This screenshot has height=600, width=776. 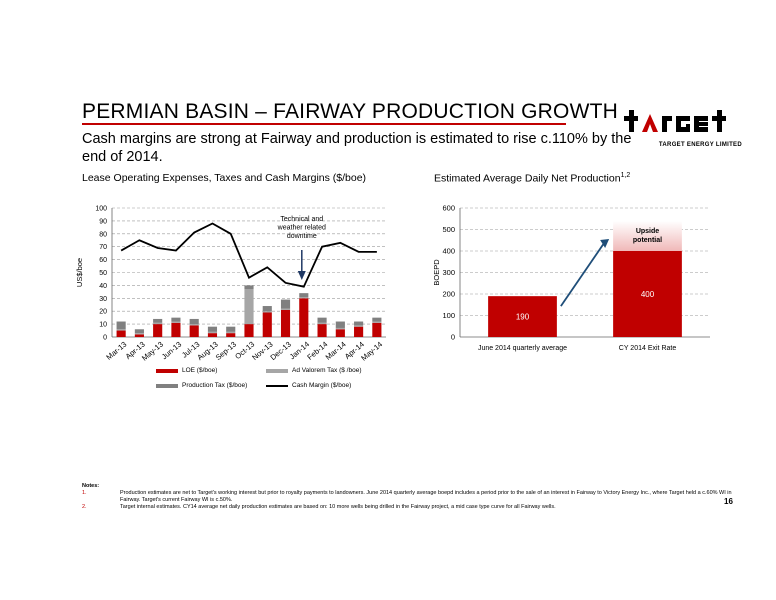 I want to click on y-axis-label: US$/boe, so click(x=79, y=272).